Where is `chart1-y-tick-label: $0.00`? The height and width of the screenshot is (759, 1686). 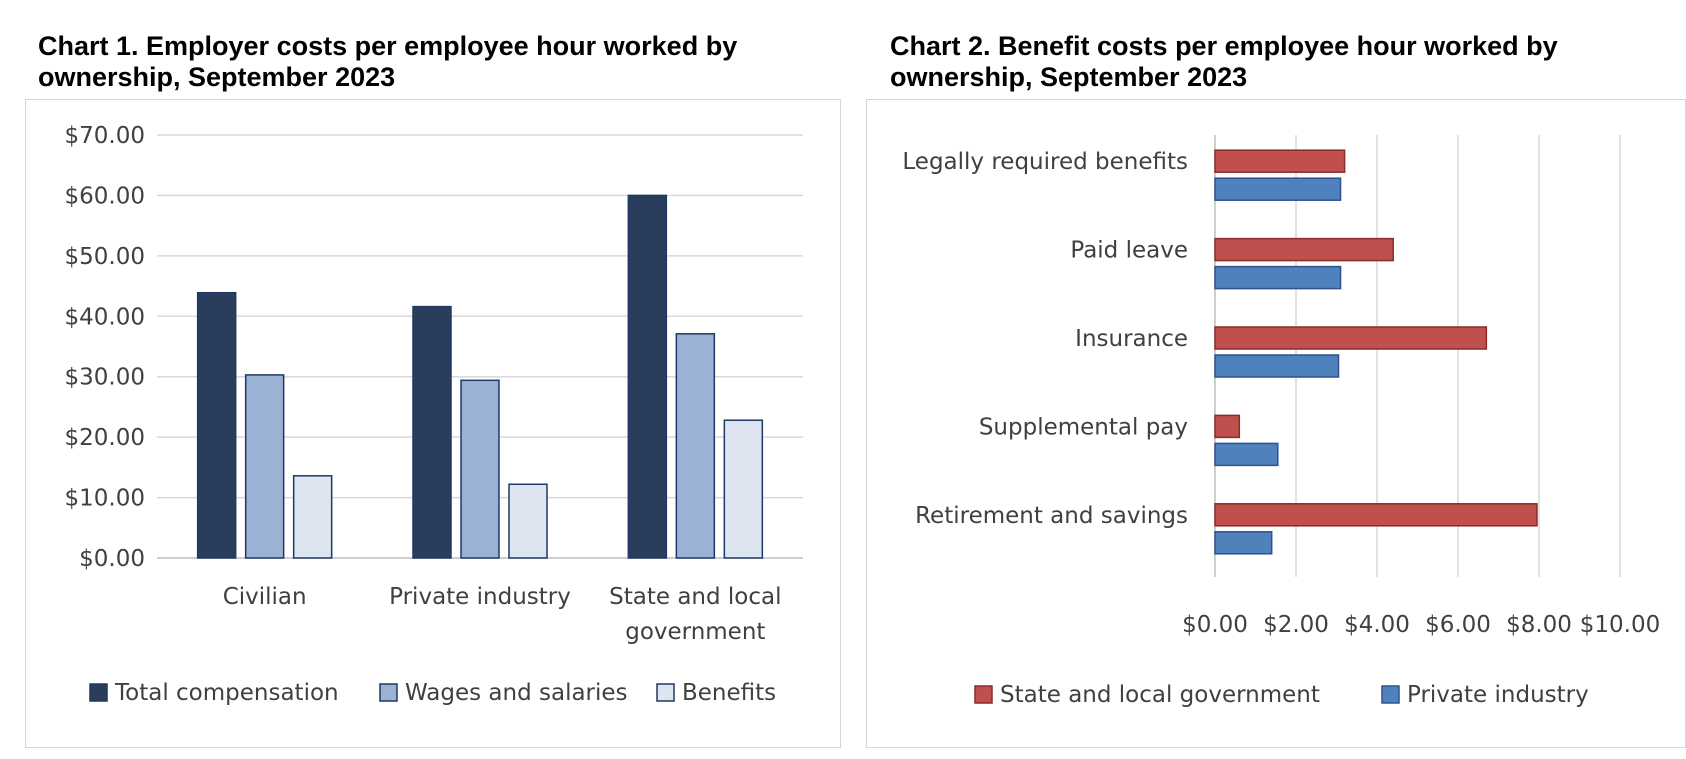 chart1-y-tick-label: $0.00 is located at coordinates (112, 559).